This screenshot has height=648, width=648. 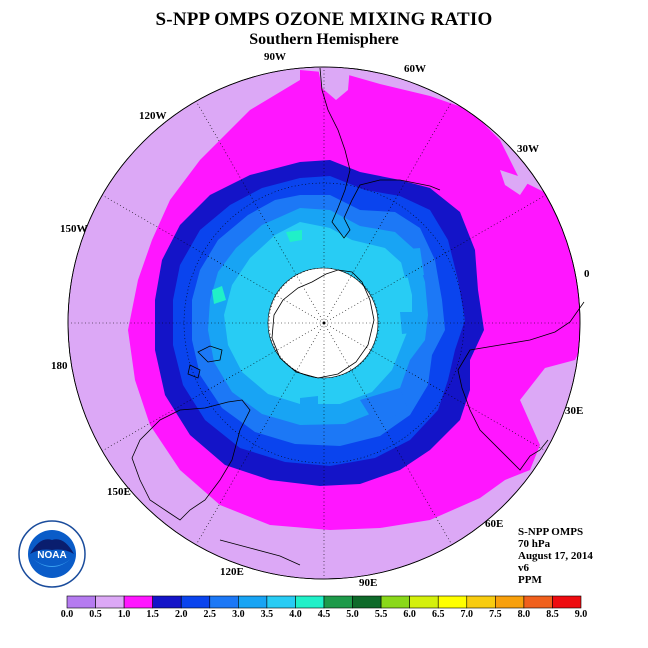 What do you see at coordinates (424, 602) in the screenshot?
I see `colorbar-swatch-6.0` at bounding box center [424, 602].